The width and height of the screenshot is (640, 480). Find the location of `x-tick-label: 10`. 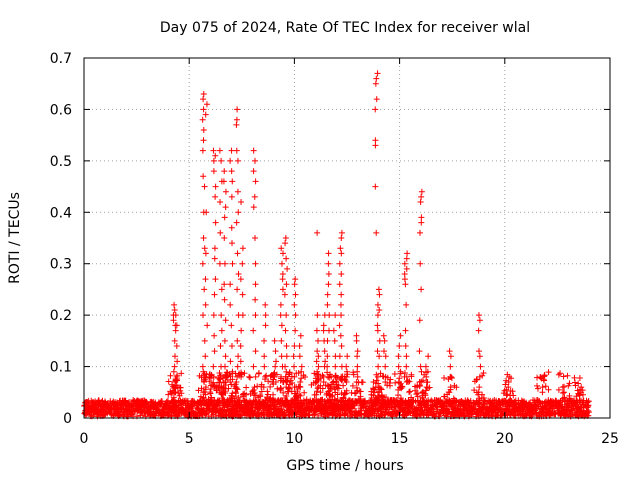

x-tick-label: 10 is located at coordinates (294, 439).